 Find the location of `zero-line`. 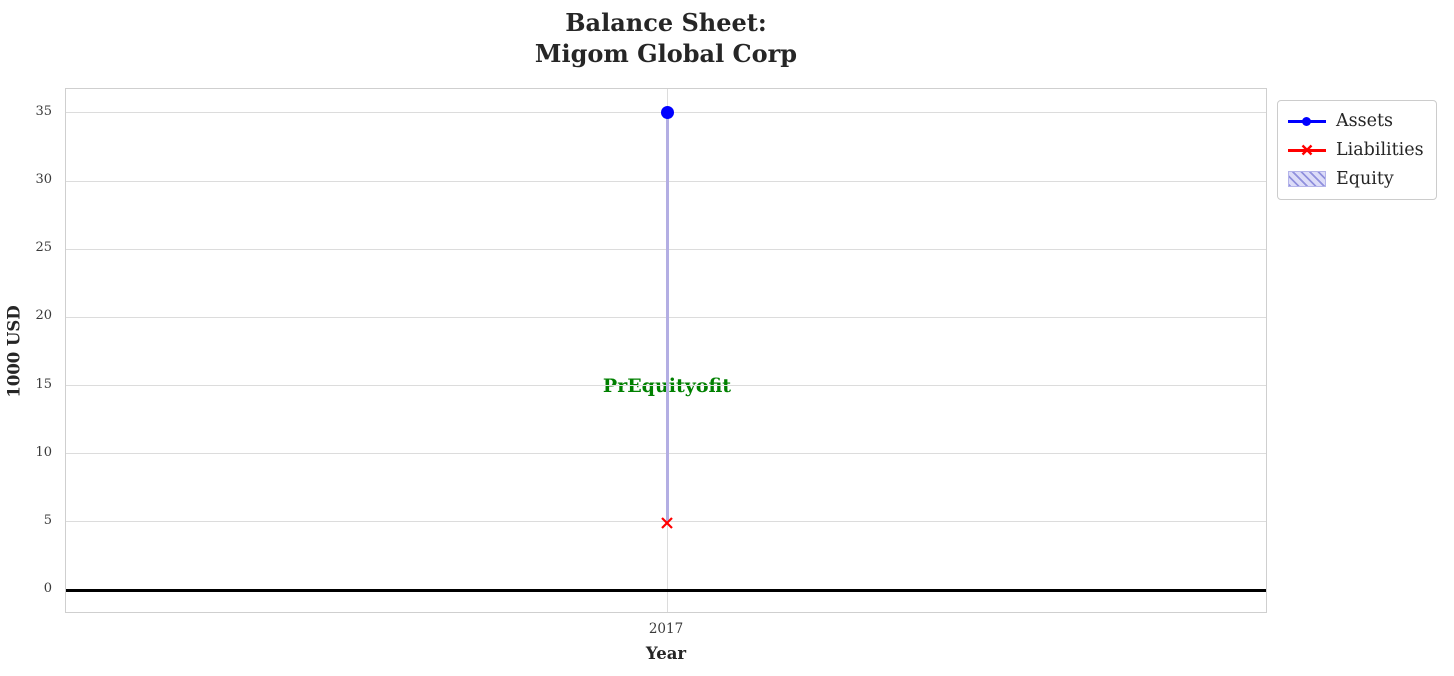

zero-line is located at coordinates (666, 590).